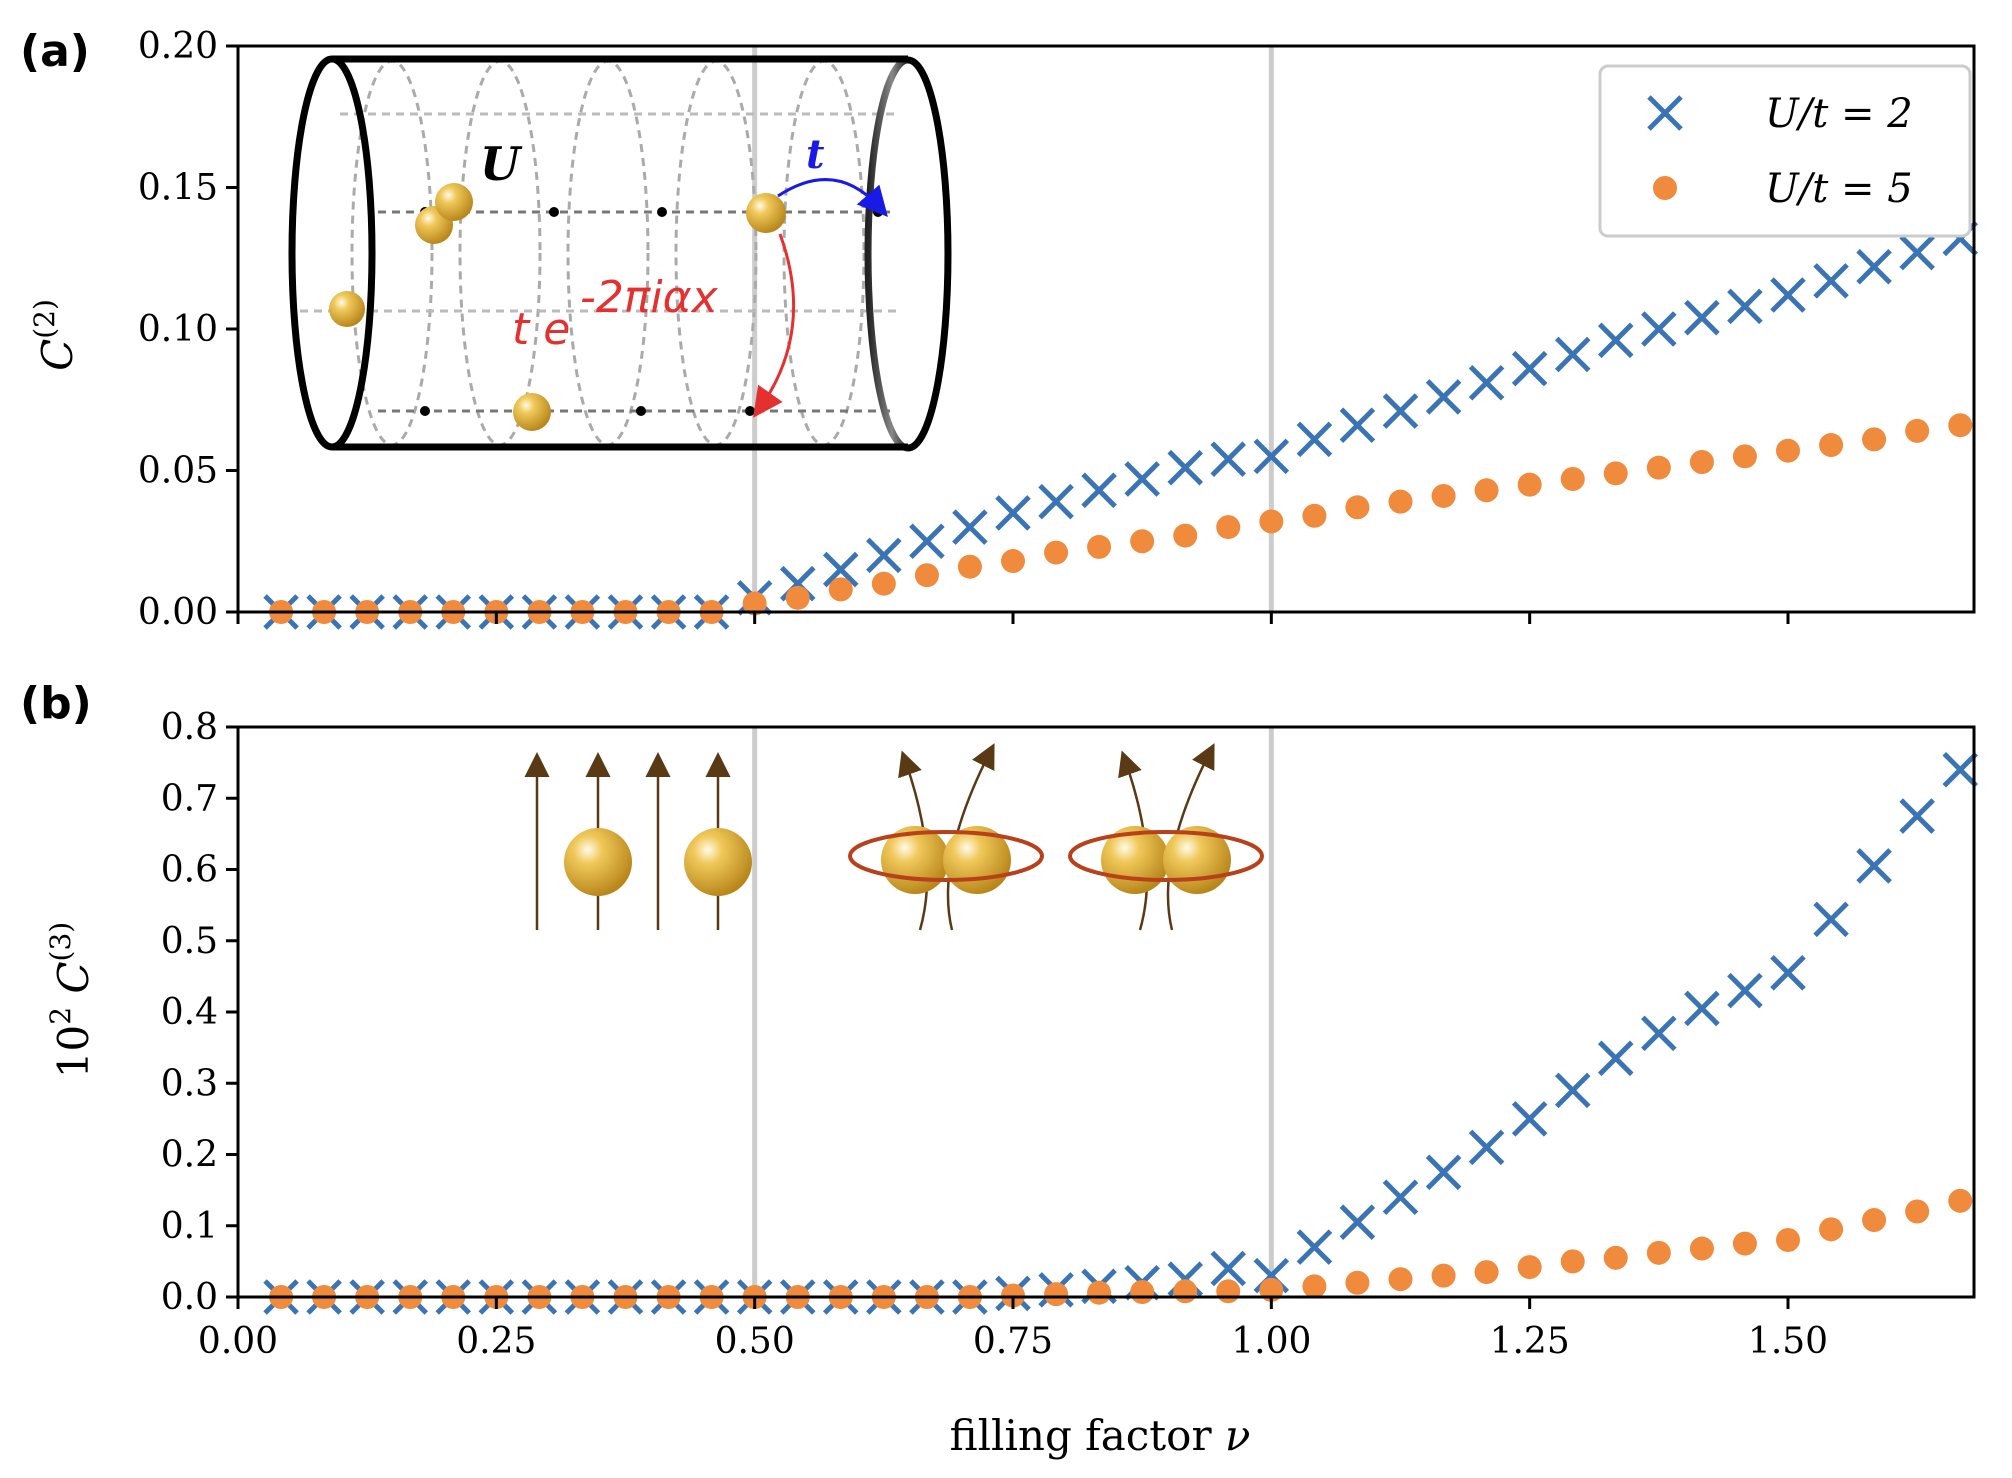 The image size is (2012, 1478). I want to click on x-tick-label: 0.75, so click(1013, 1341).